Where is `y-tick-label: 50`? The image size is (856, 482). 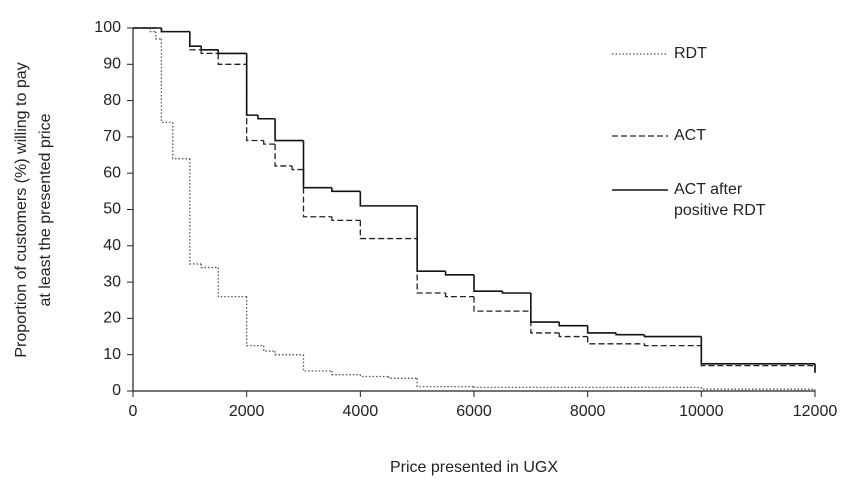 y-tick-label: 50 is located at coordinates (112, 209).